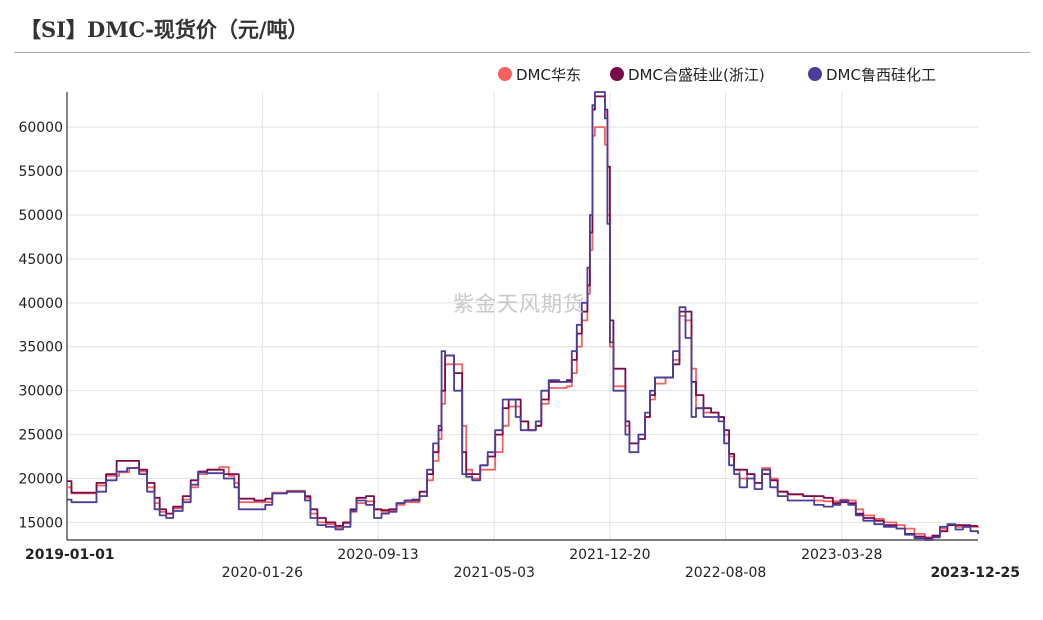 The width and height of the screenshot is (1043, 620). I want to click on y-tick-label: 20000, so click(40, 480).